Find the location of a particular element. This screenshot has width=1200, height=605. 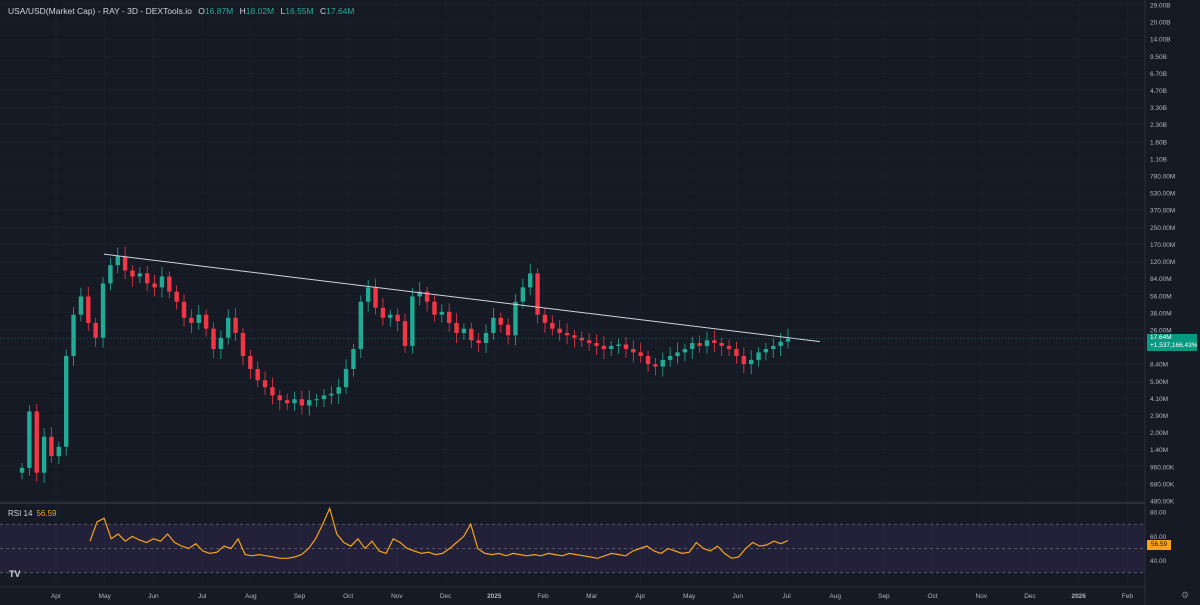

price-tick-label: 250.00M is located at coordinates (1162, 228).